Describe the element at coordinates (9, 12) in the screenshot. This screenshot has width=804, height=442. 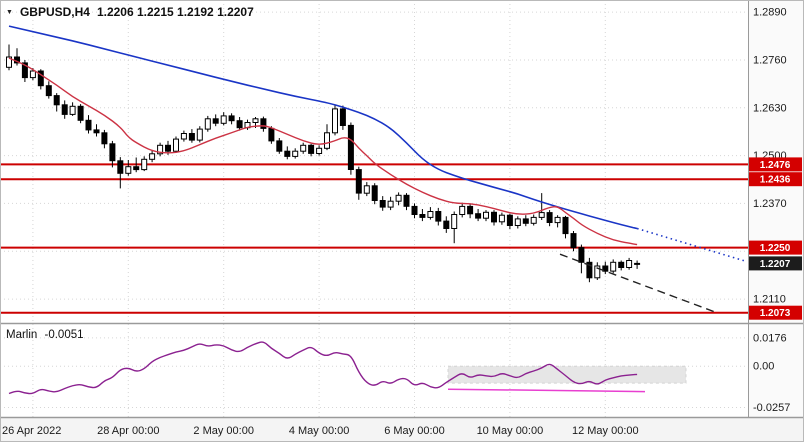
I see `dropdown-arrow-icon: ▼` at that location.